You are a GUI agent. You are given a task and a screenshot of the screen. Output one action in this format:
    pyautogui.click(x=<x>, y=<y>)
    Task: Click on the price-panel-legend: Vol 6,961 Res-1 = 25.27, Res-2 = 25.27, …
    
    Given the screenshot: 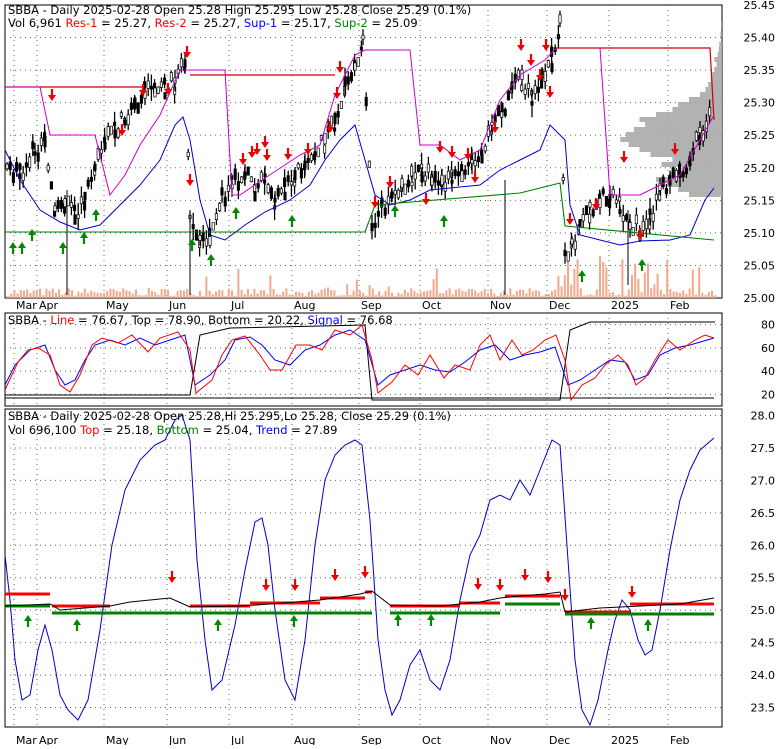 What is the action you would take?
    pyautogui.click(x=213, y=23)
    